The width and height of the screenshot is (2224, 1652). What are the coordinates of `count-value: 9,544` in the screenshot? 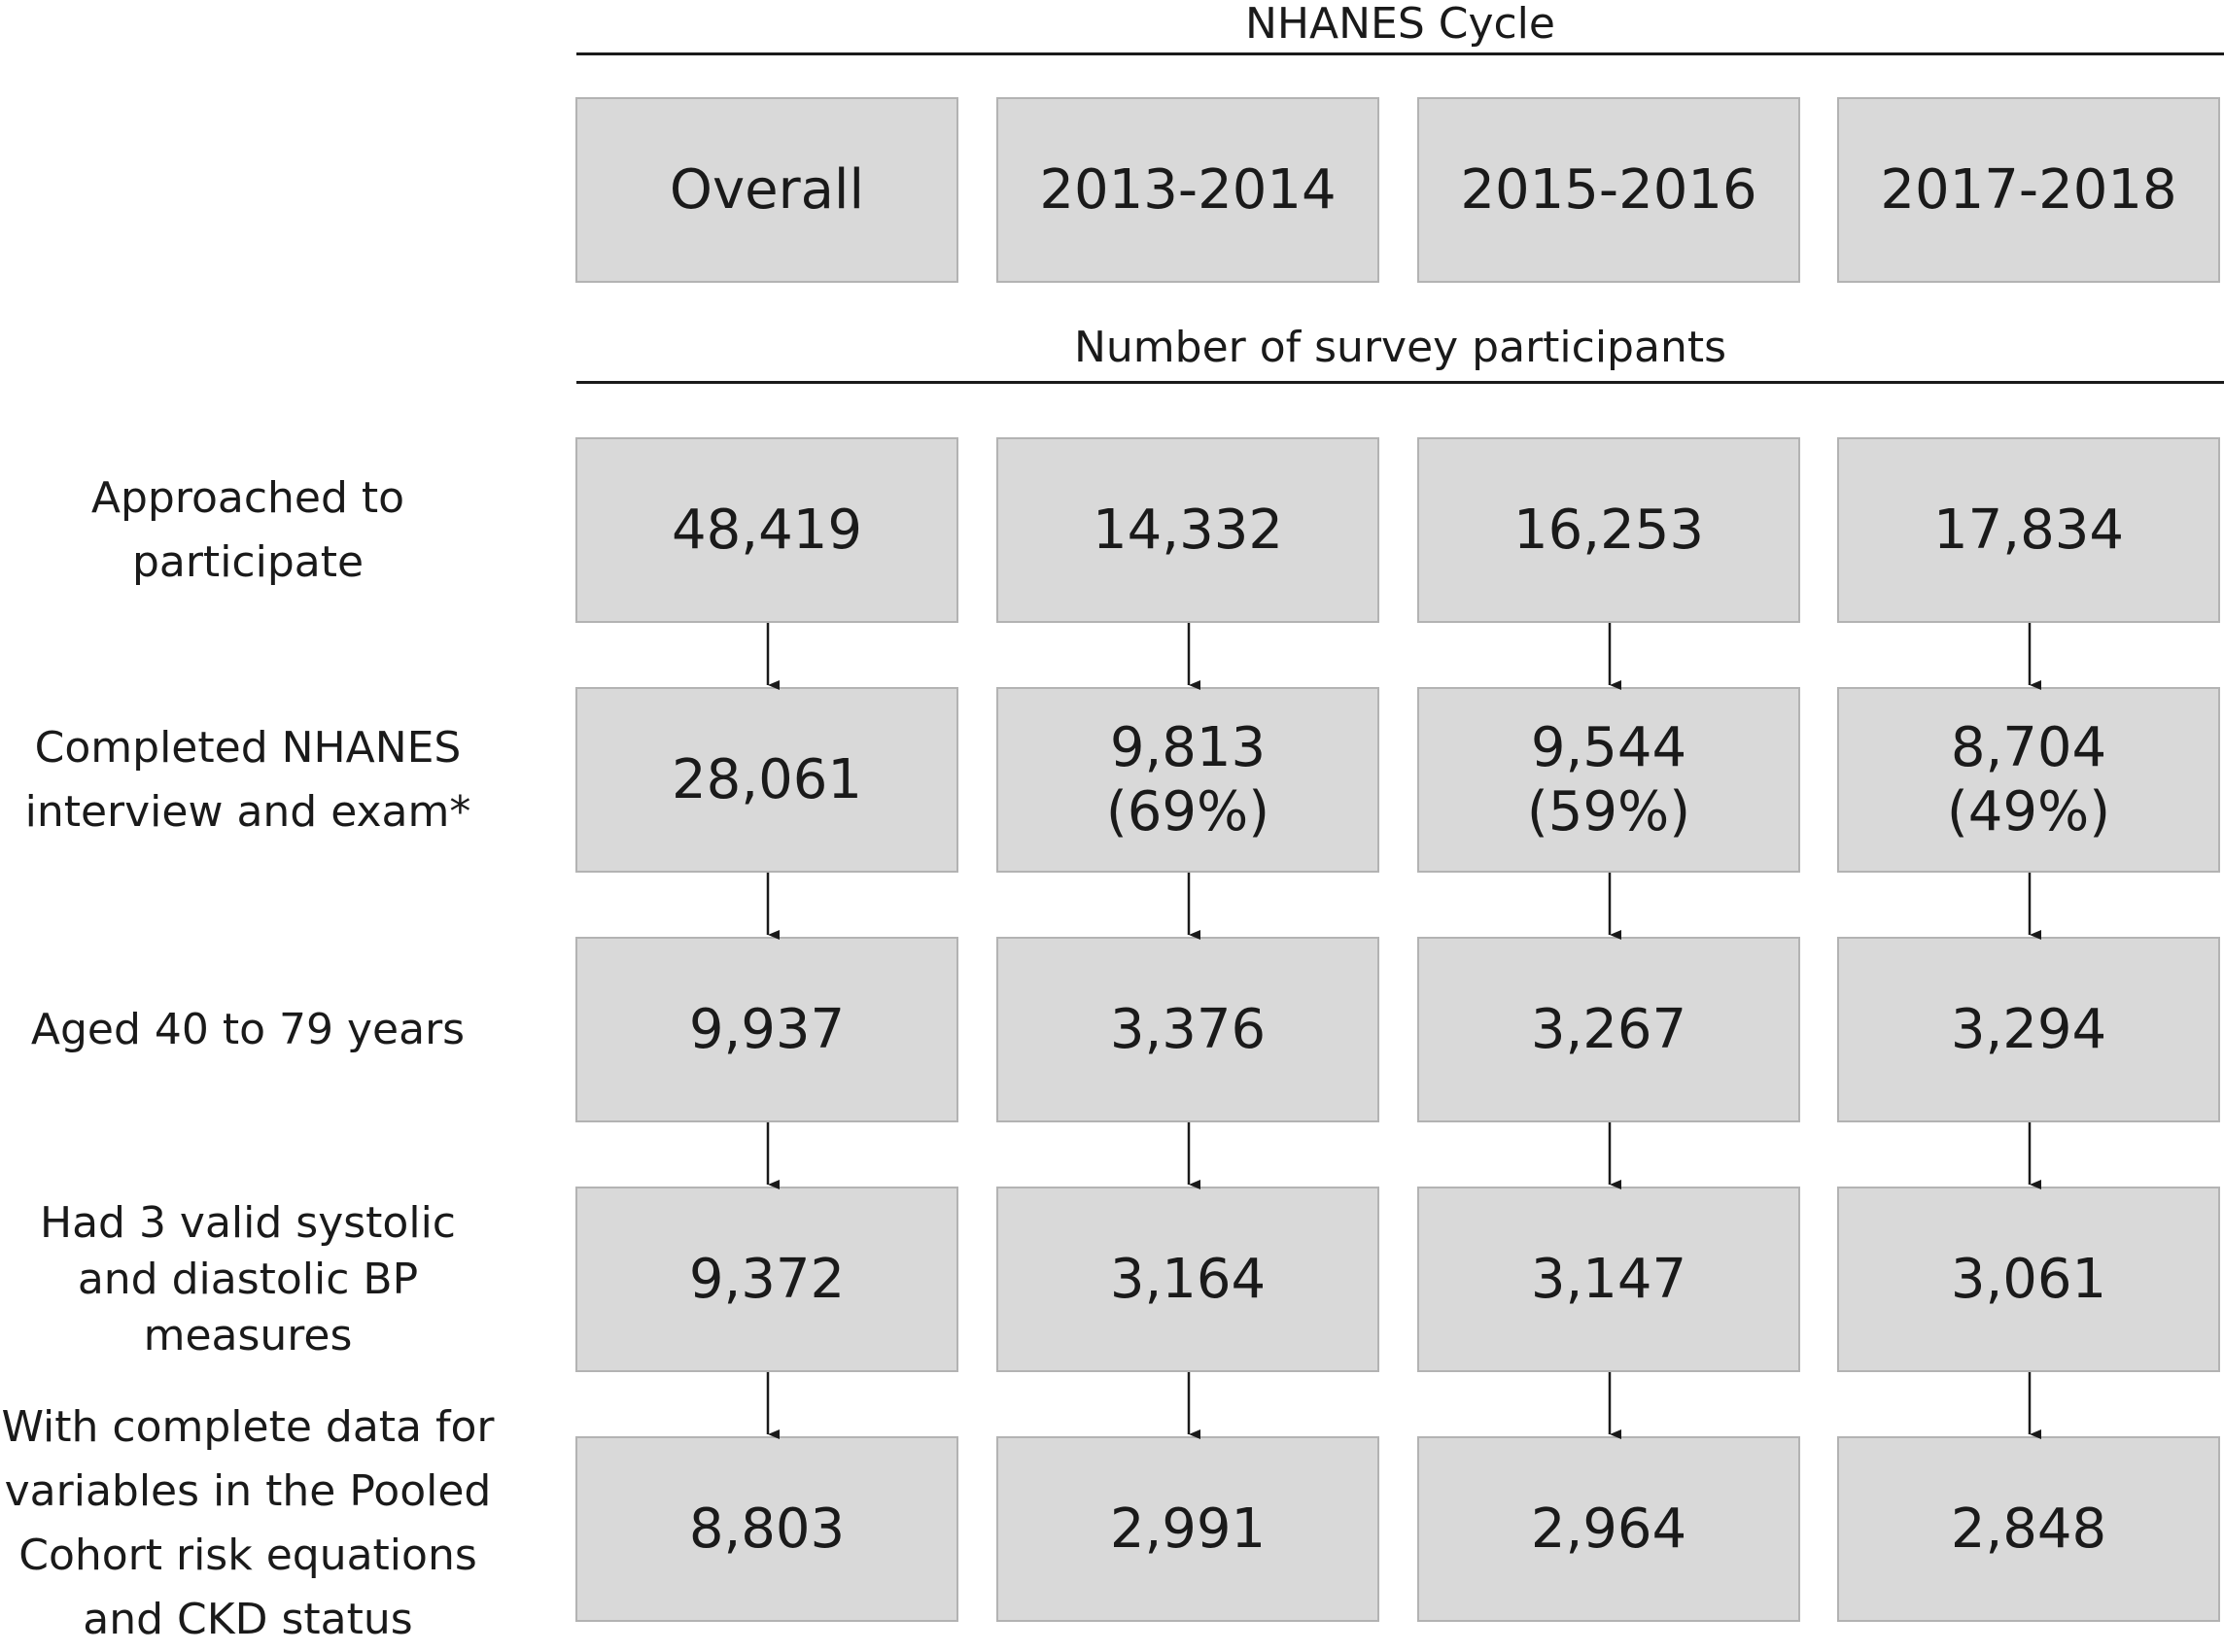 It's located at (1608, 747).